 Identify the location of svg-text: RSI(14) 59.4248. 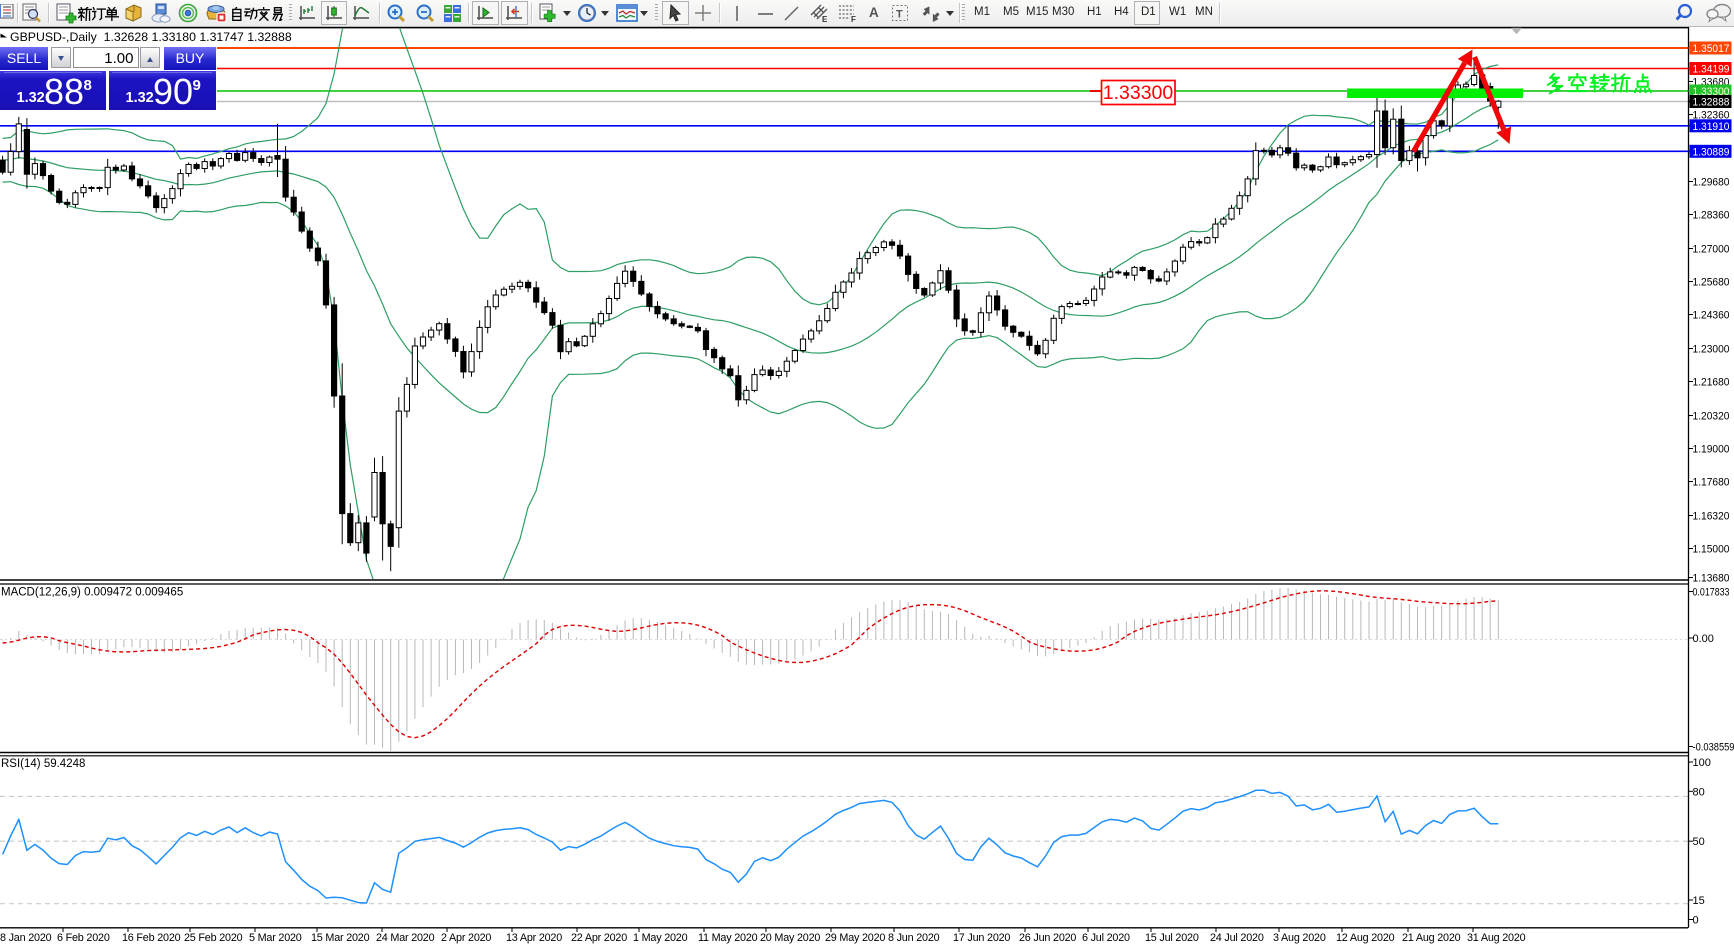
(43, 764).